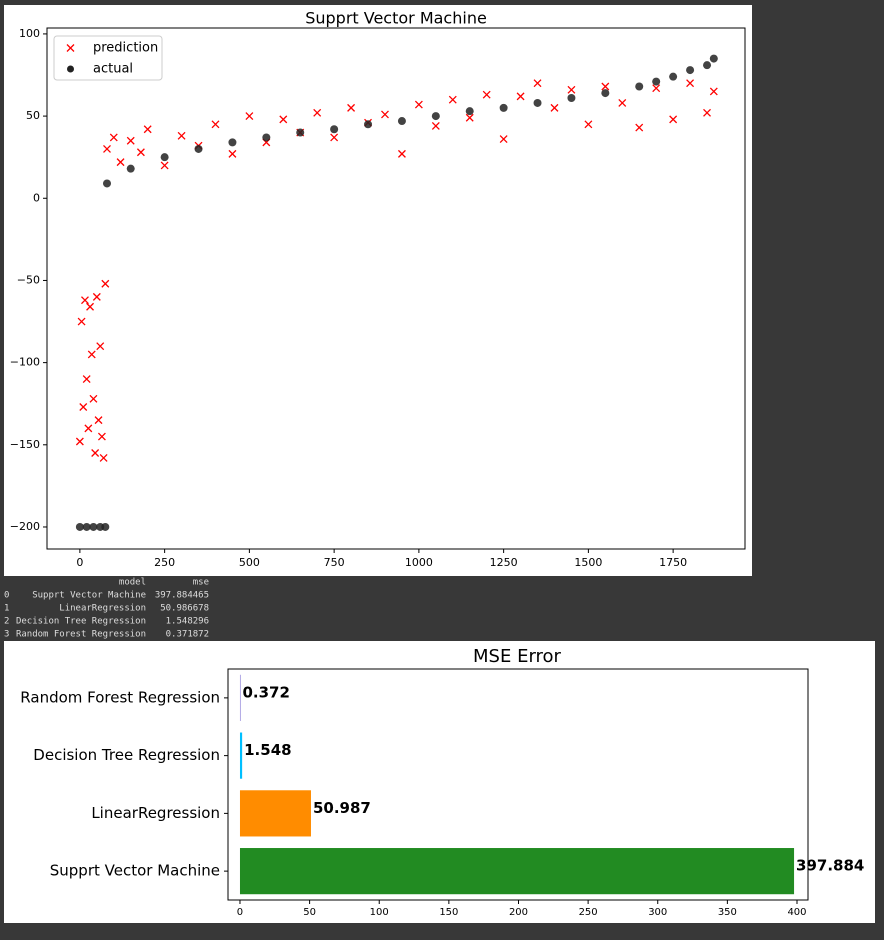  Describe the element at coordinates (184, 609) in the screenshot. I see `table-mse: 50.986678` at that location.